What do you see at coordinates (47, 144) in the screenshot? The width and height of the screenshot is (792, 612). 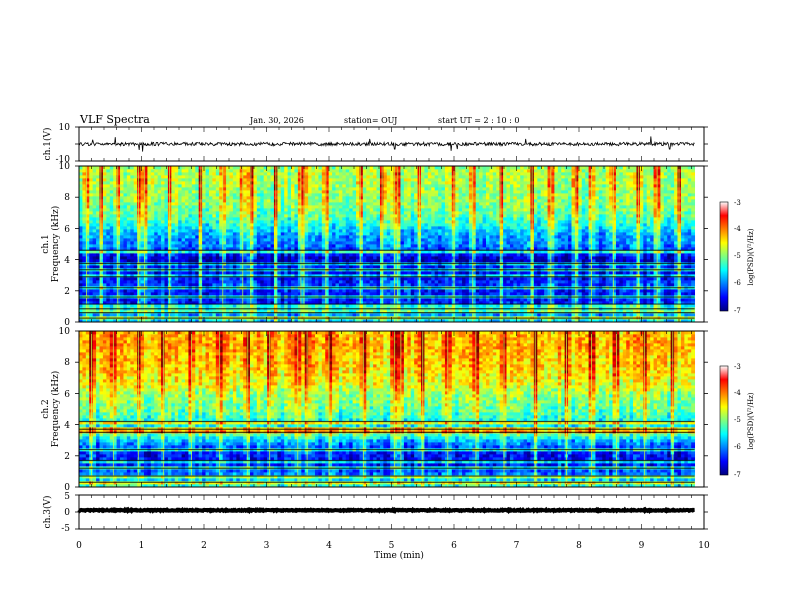 I see `ch1-ylabel: ch.1(V)` at bounding box center [47, 144].